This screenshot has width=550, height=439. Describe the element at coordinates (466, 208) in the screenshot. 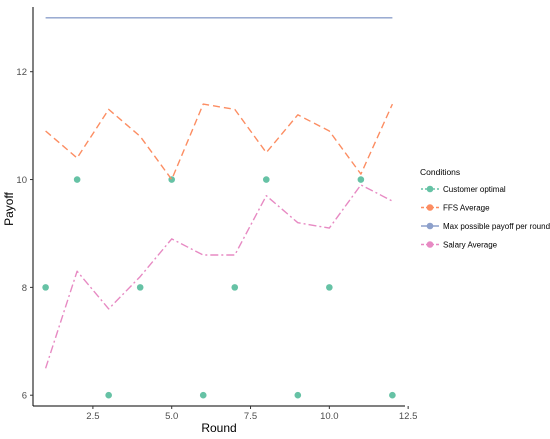

I see `legend-label-ffs-average: FFS Average` at that location.